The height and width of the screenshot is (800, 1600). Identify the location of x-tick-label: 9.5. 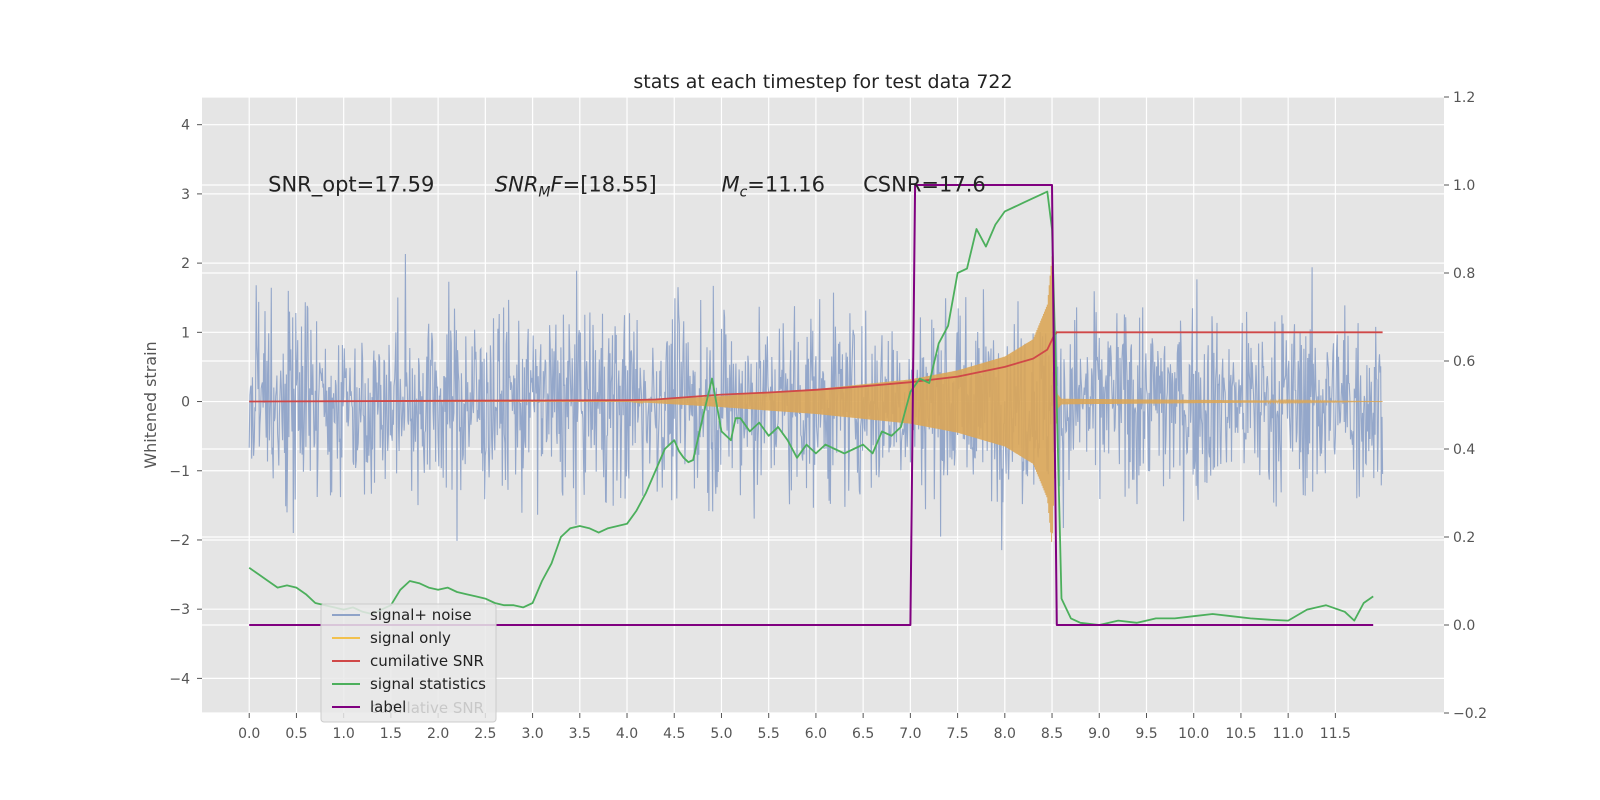
(1146, 734).